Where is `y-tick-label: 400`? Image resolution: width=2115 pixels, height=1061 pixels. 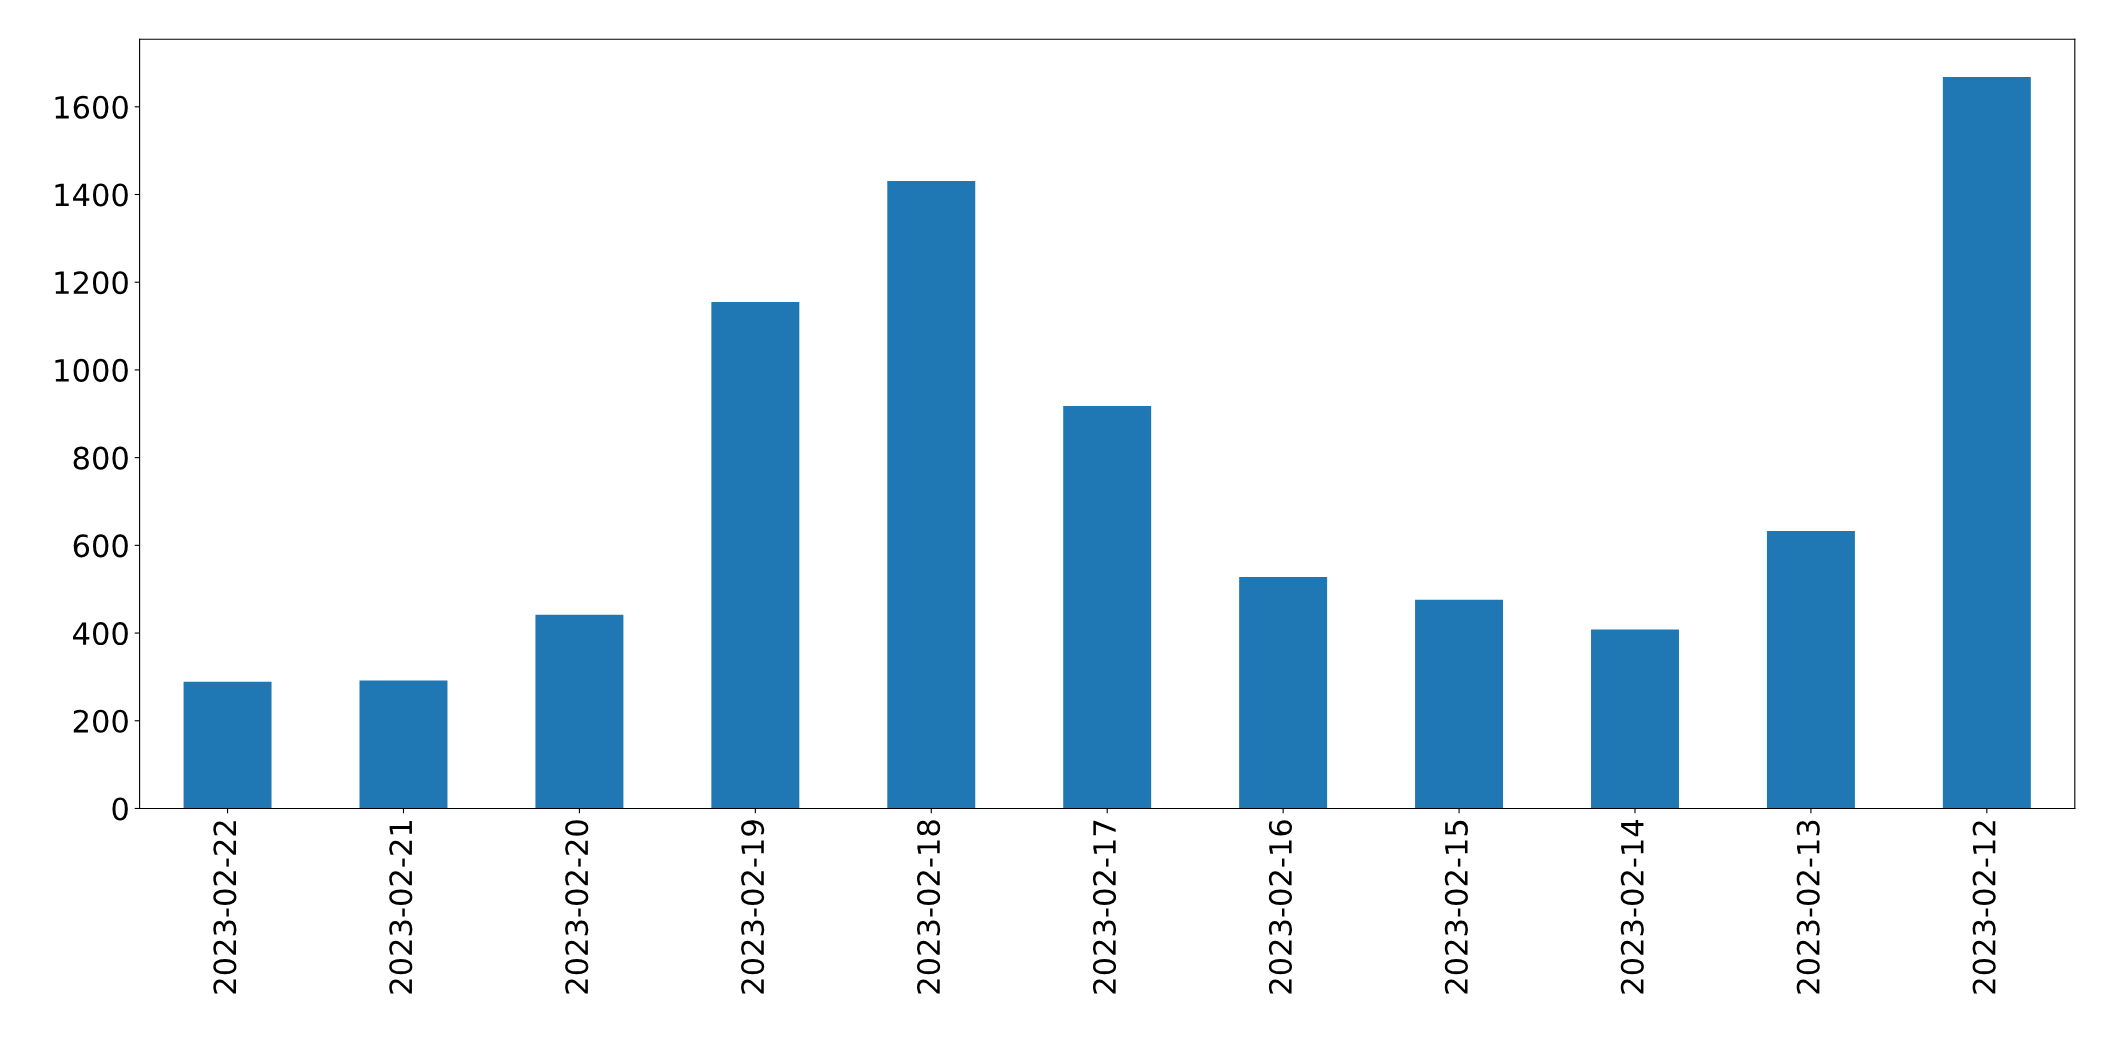 y-tick-label: 400 is located at coordinates (100, 633).